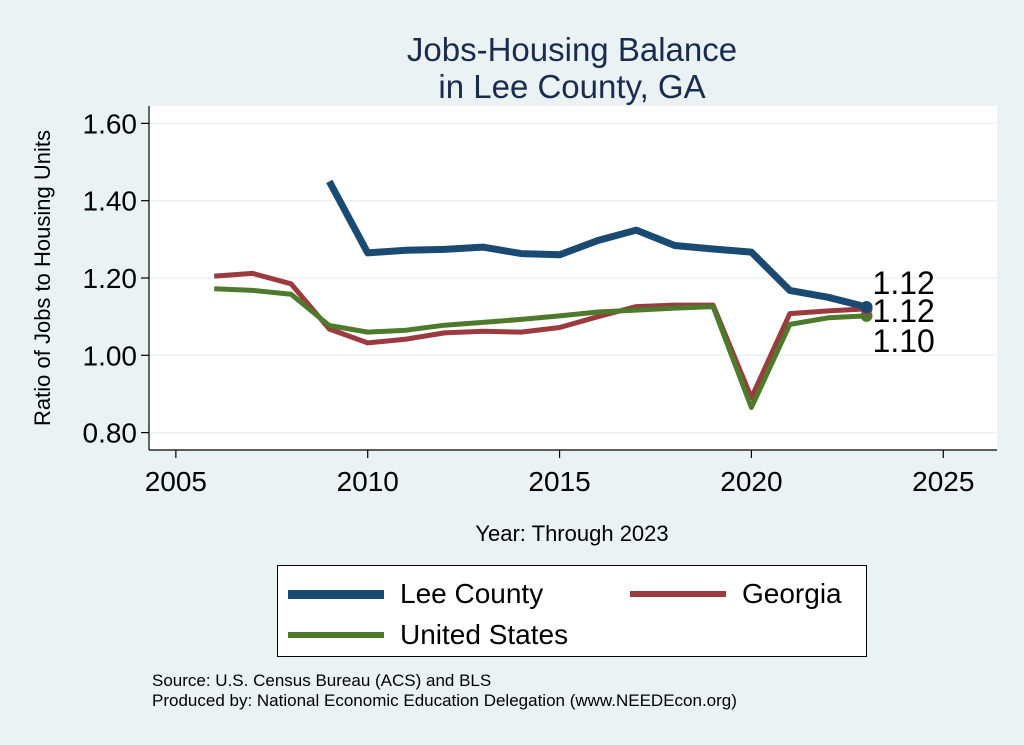  I want to click on x-tick-label: 2025, so click(943, 481).